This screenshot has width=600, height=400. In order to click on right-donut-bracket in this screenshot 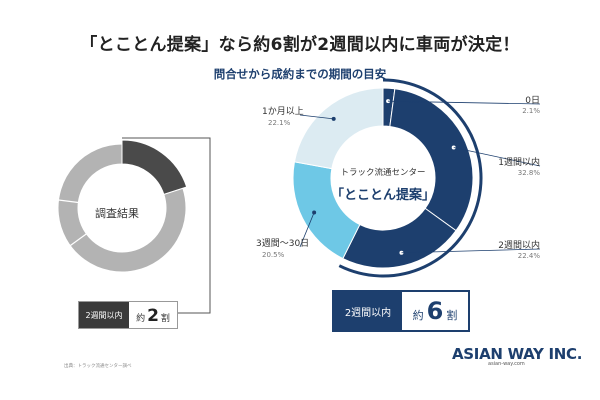, I will do `click(410, 178)`.